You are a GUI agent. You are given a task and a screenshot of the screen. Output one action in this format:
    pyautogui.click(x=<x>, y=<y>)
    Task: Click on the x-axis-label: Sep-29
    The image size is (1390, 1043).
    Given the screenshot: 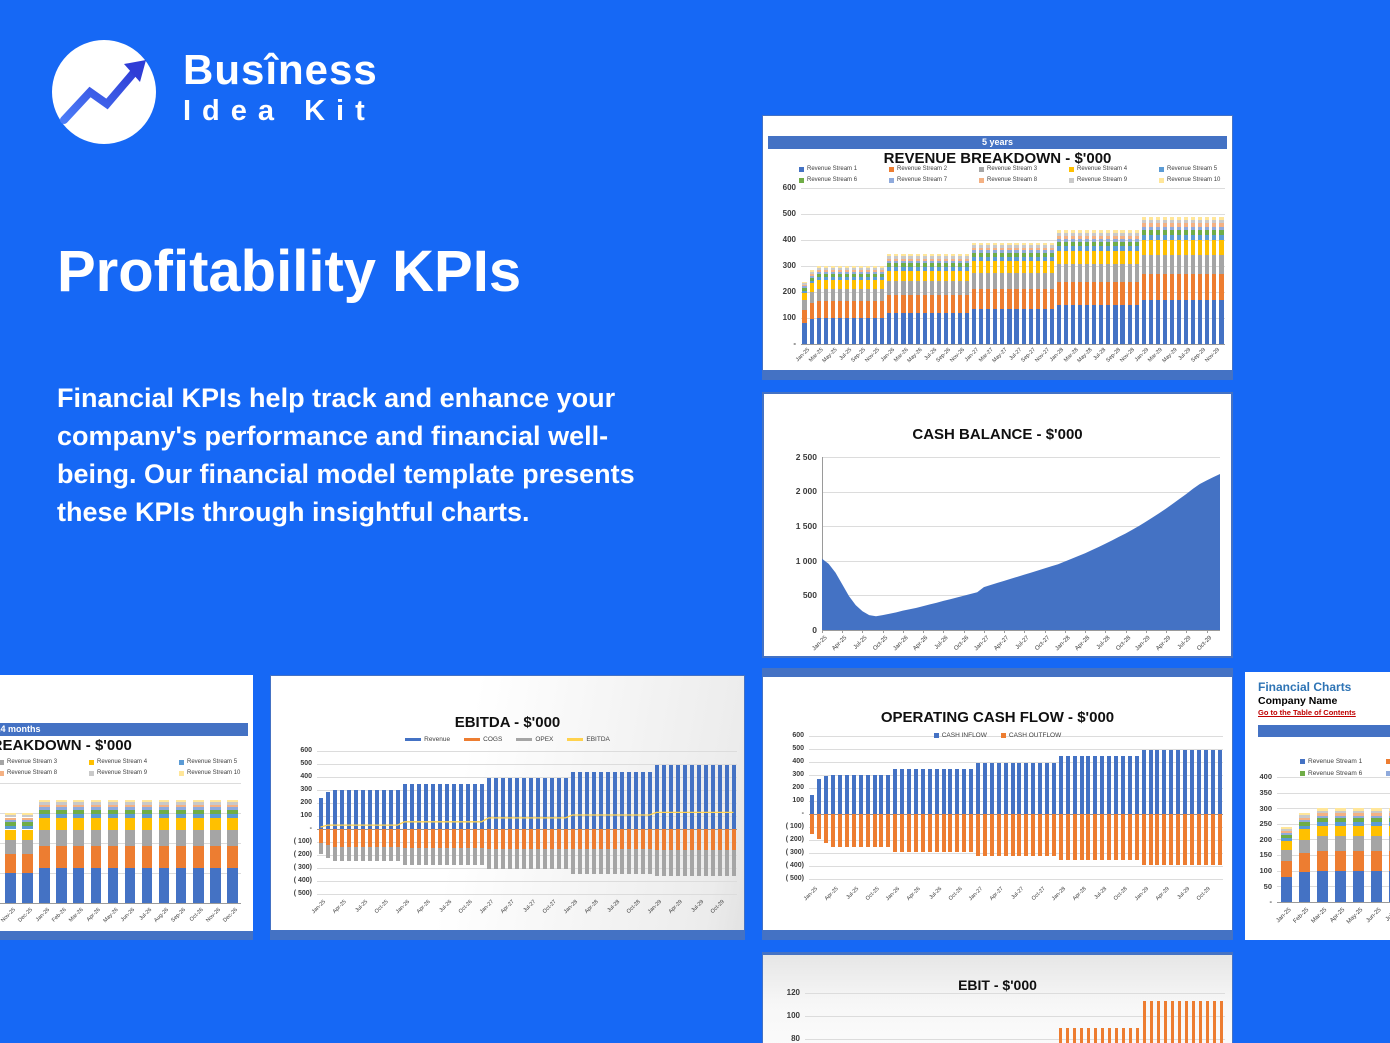 What is the action you would take?
    pyautogui.click(x=1198, y=355)
    